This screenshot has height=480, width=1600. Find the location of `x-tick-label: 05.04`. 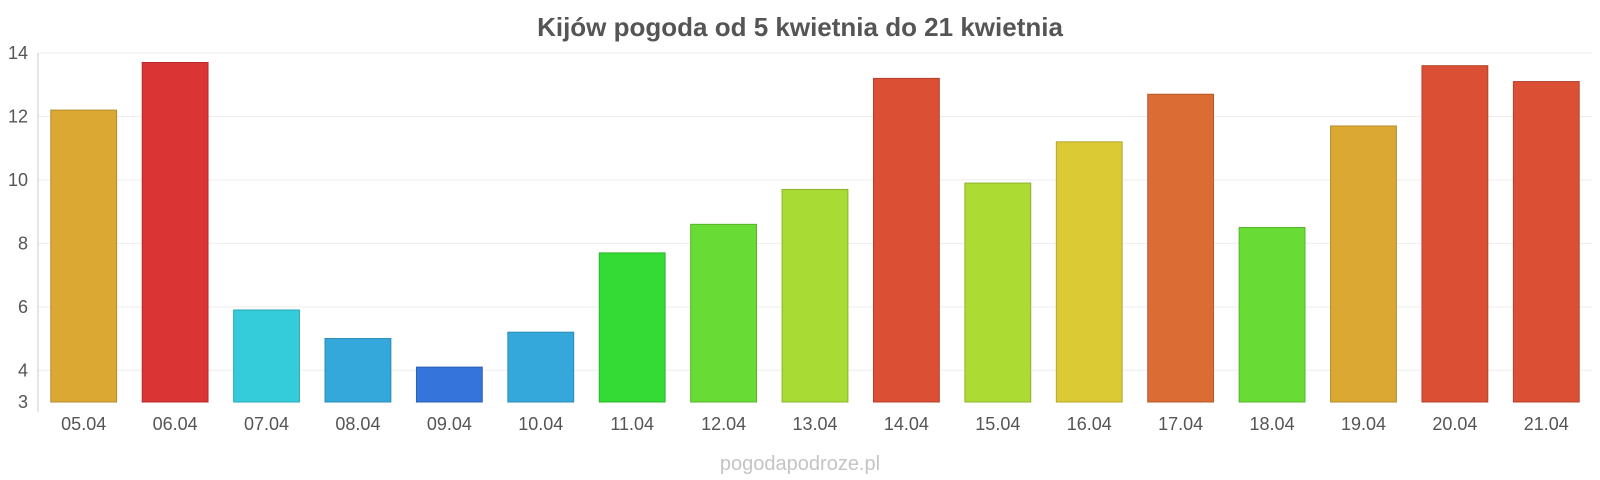

x-tick-label: 05.04 is located at coordinates (83, 424).